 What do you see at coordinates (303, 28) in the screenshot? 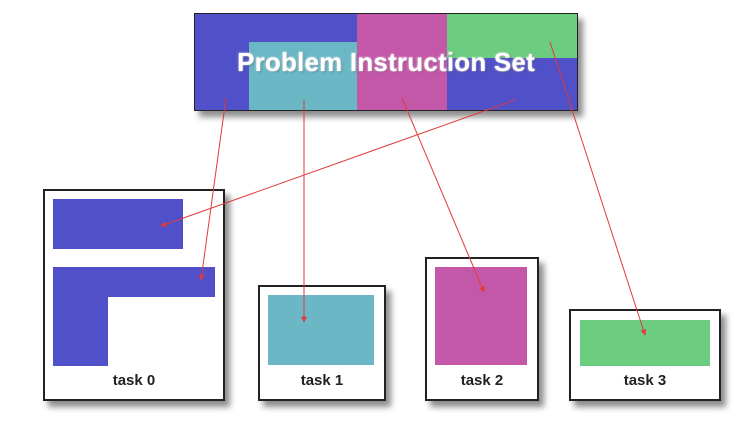
I see `banner-segment-blue-top` at bounding box center [303, 28].